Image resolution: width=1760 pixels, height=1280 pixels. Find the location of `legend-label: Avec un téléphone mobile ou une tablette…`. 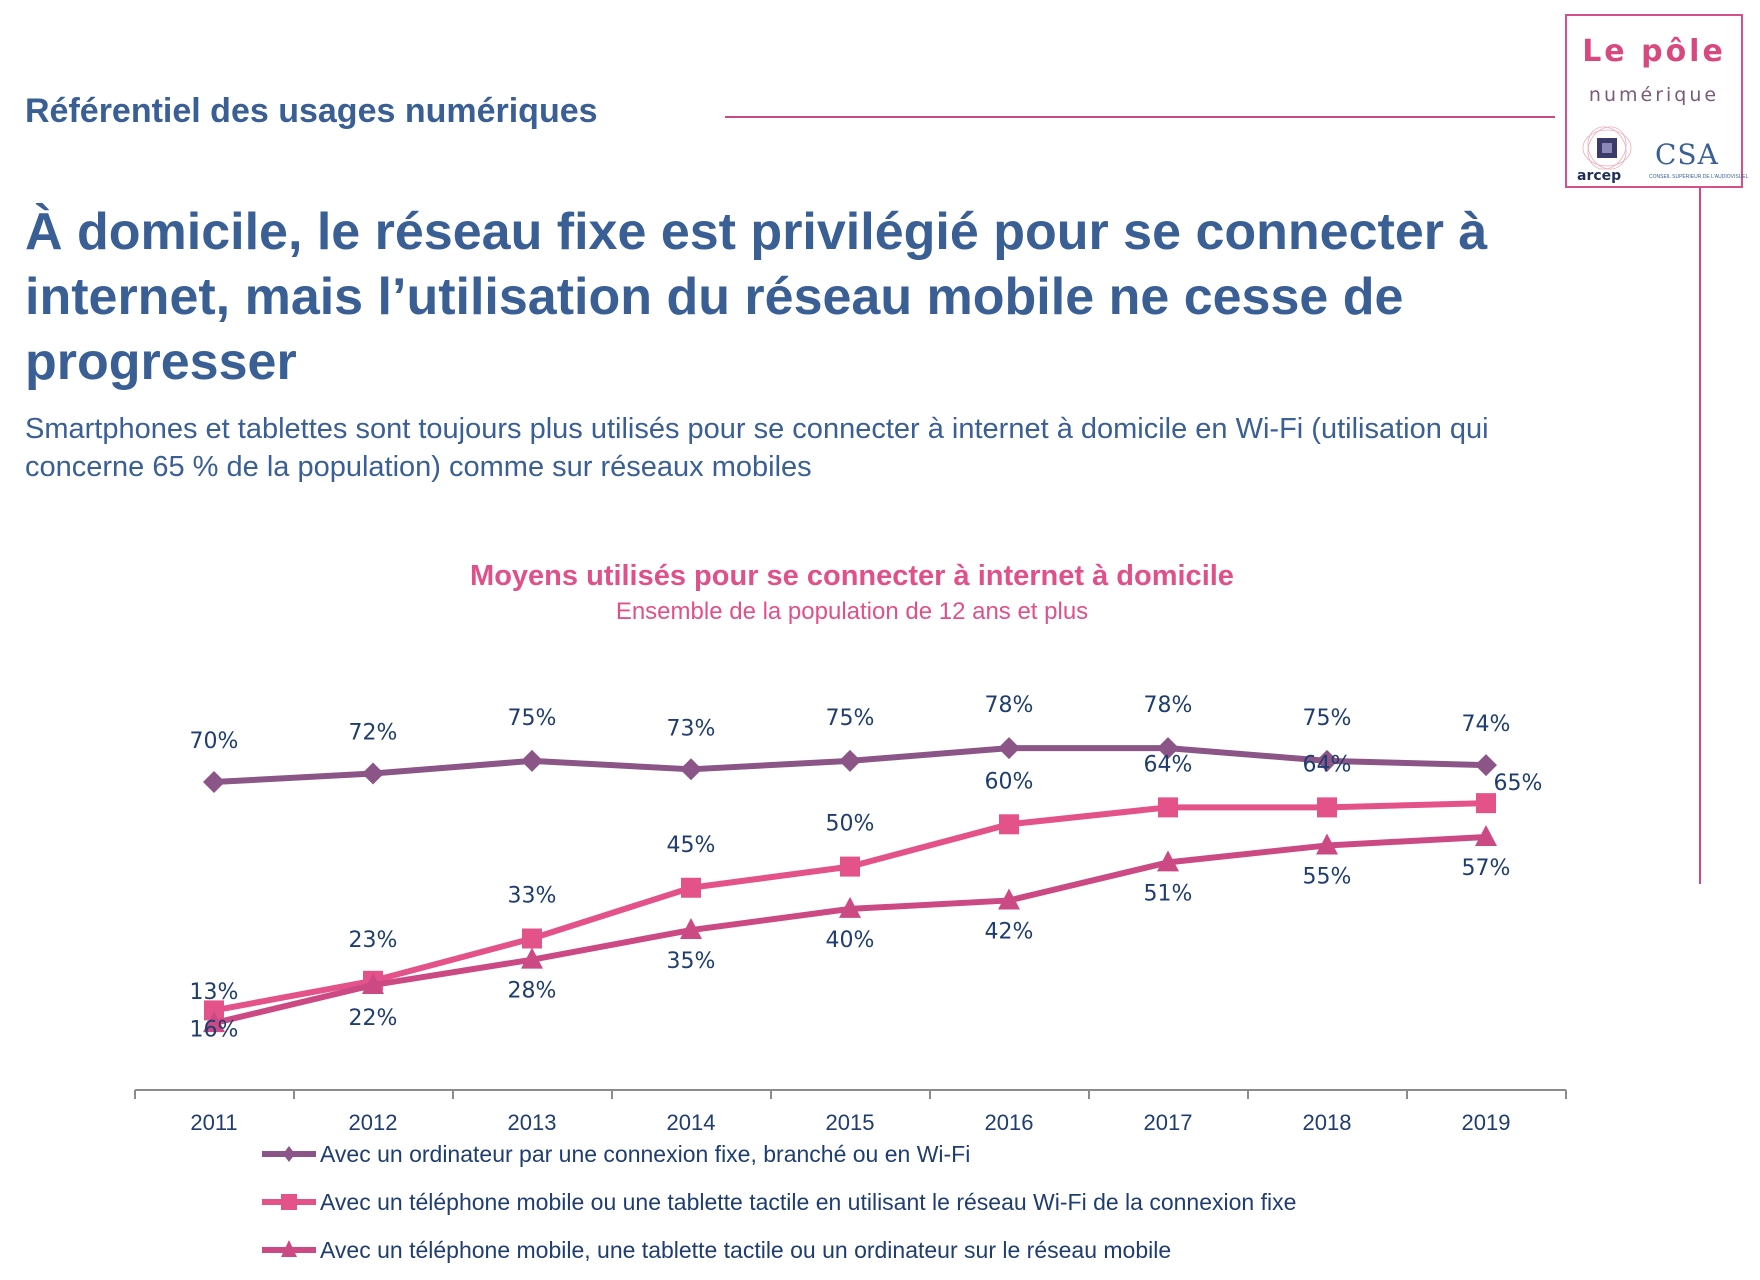

legend-label: Avec un téléphone mobile ou une tablette… is located at coordinates (808, 1201).